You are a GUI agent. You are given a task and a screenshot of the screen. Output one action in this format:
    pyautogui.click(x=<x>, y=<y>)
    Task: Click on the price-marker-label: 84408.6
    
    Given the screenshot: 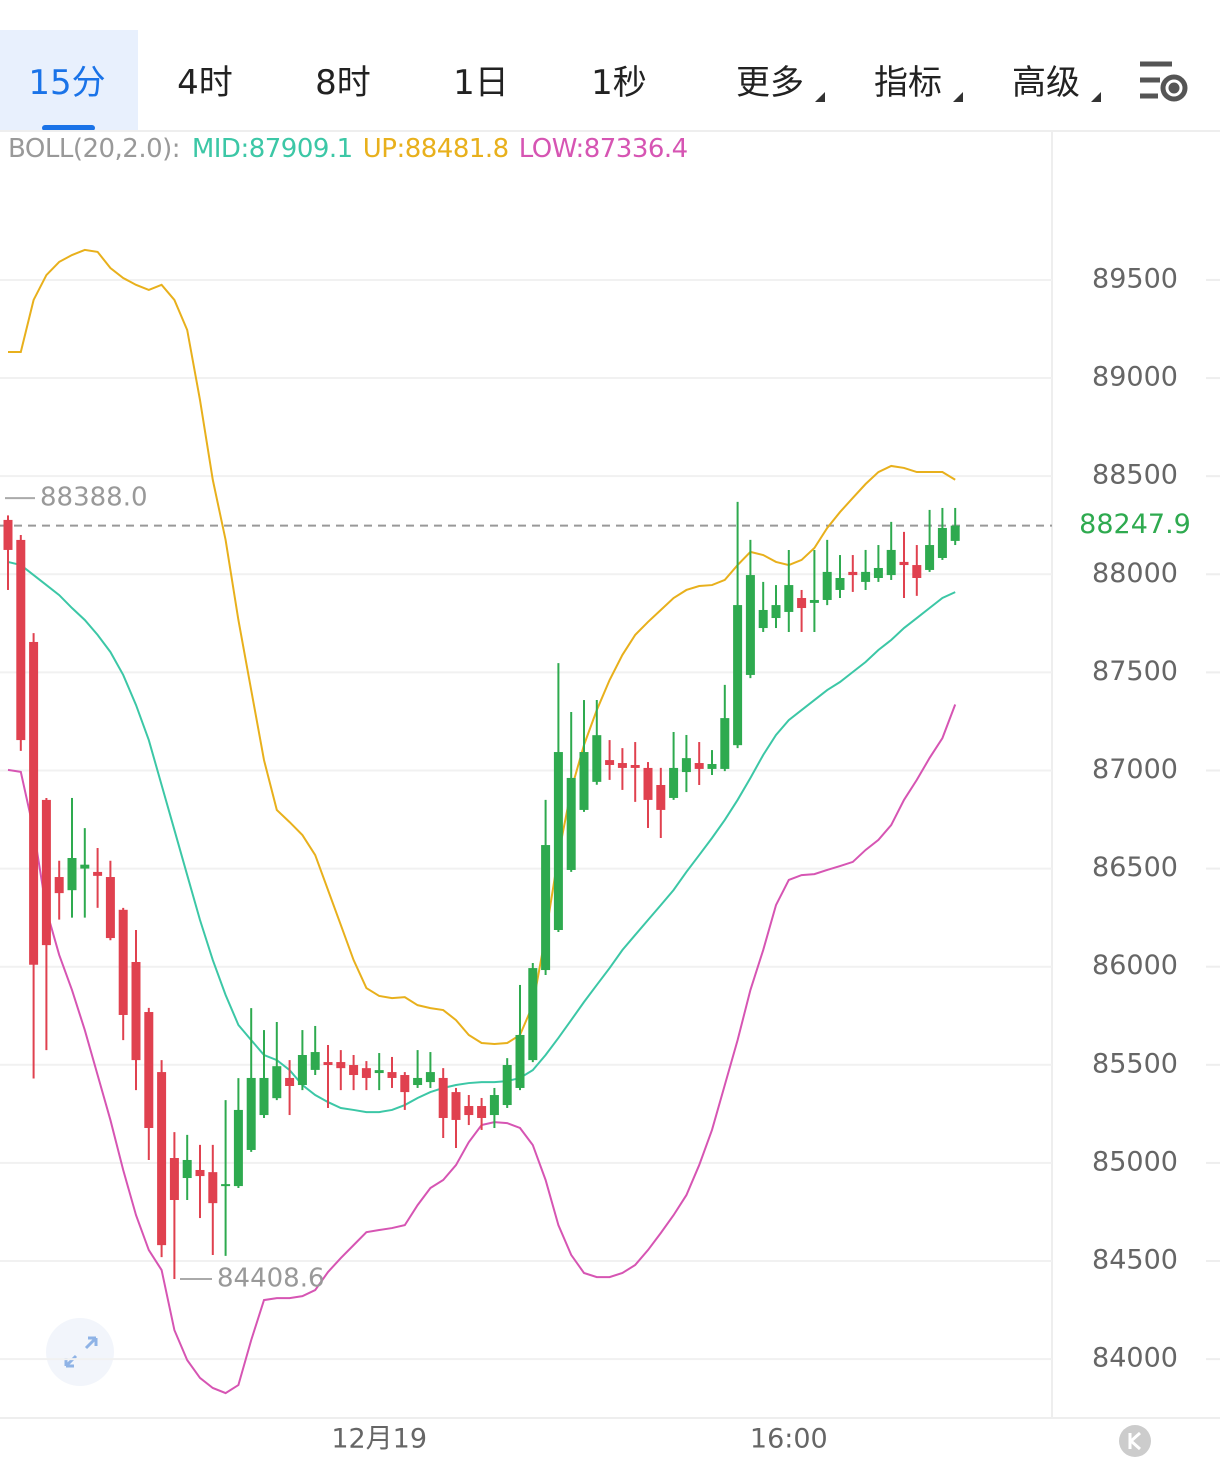 What is the action you would take?
    pyautogui.click(x=271, y=1278)
    